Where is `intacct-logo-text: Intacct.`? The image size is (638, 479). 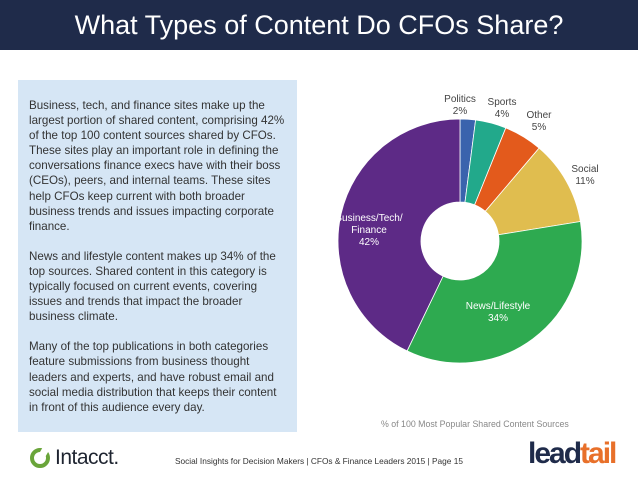
intacct-logo-text: Intacct. is located at coordinates (87, 457).